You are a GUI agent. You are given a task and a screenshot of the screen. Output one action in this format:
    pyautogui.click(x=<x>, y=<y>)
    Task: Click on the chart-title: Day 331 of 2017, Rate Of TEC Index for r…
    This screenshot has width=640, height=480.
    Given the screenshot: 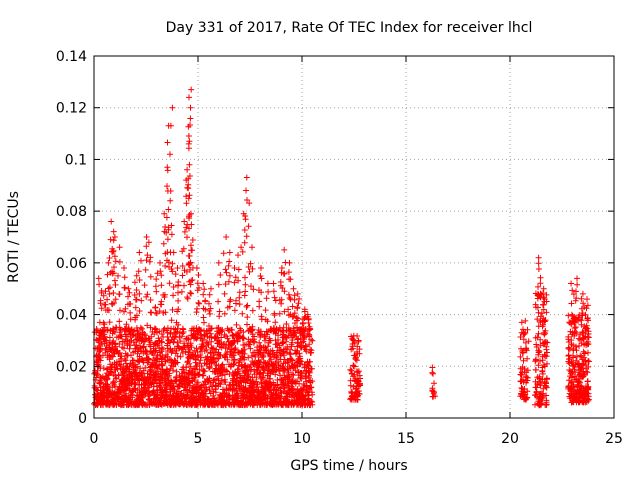 What is the action you would take?
    pyautogui.click(x=349, y=28)
    